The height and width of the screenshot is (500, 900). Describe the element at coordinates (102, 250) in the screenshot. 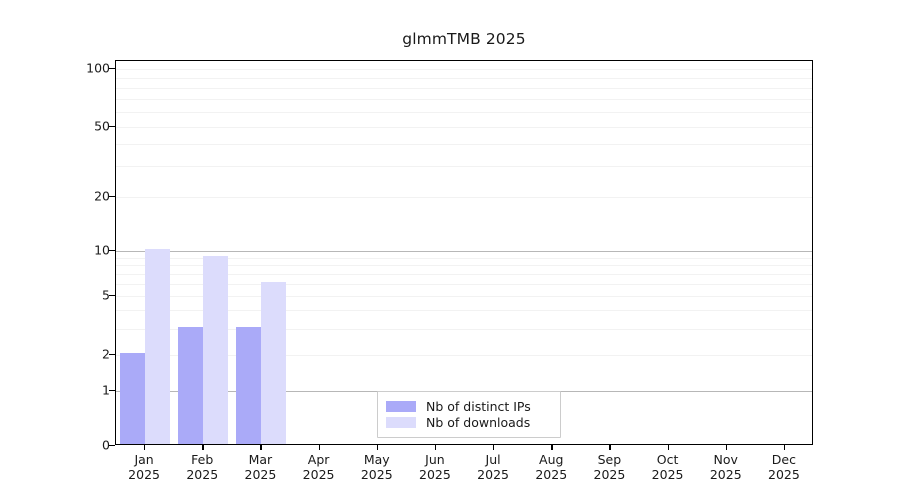

I see `y-tick-label: 10` at that location.